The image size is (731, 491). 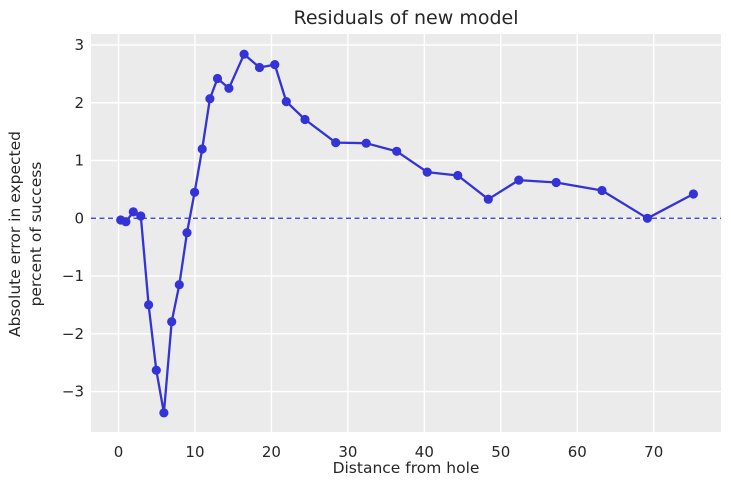 What do you see at coordinates (406, 18) in the screenshot?
I see `chart-title: Residuals of new model` at bounding box center [406, 18].